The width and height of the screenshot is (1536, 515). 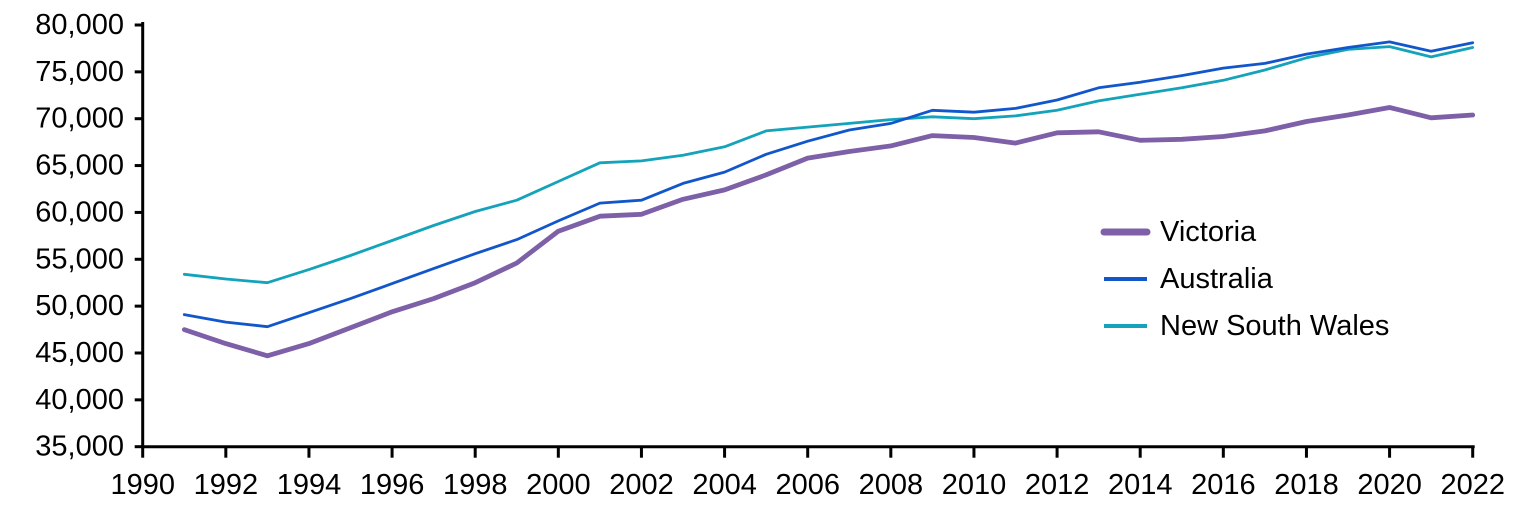 I want to click on y-tick-label: 70,000, so click(x=79, y=119).